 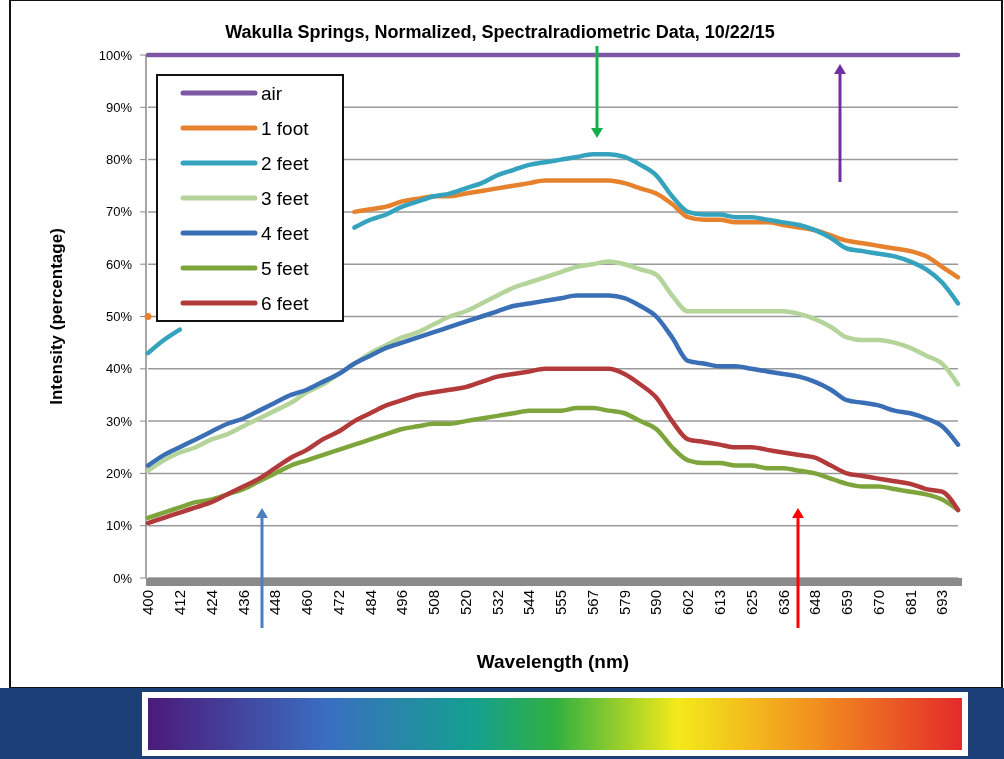 I want to click on x-tick-label: 472, so click(x=338, y=603).